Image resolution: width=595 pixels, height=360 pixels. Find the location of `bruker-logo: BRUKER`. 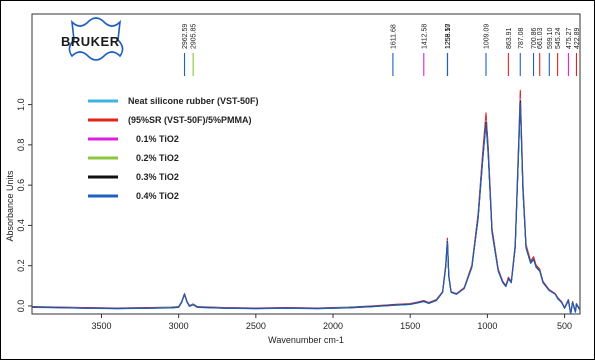

bruker-logo: BRUKER is located at coordinates (92, 39).